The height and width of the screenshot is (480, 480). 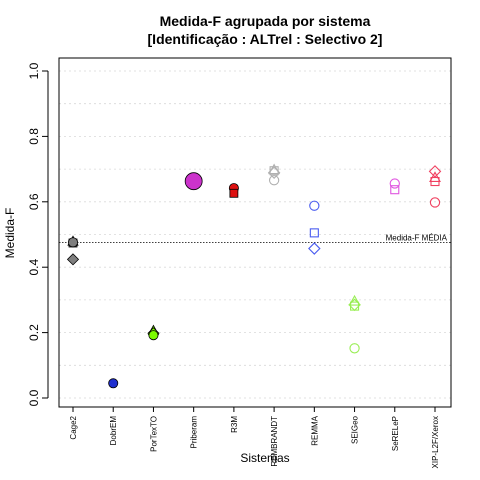 What do you see at coordinates (234, 424) in the screenshot?
I see `x-tick-label: R3M` at bounding box center [234, 424].